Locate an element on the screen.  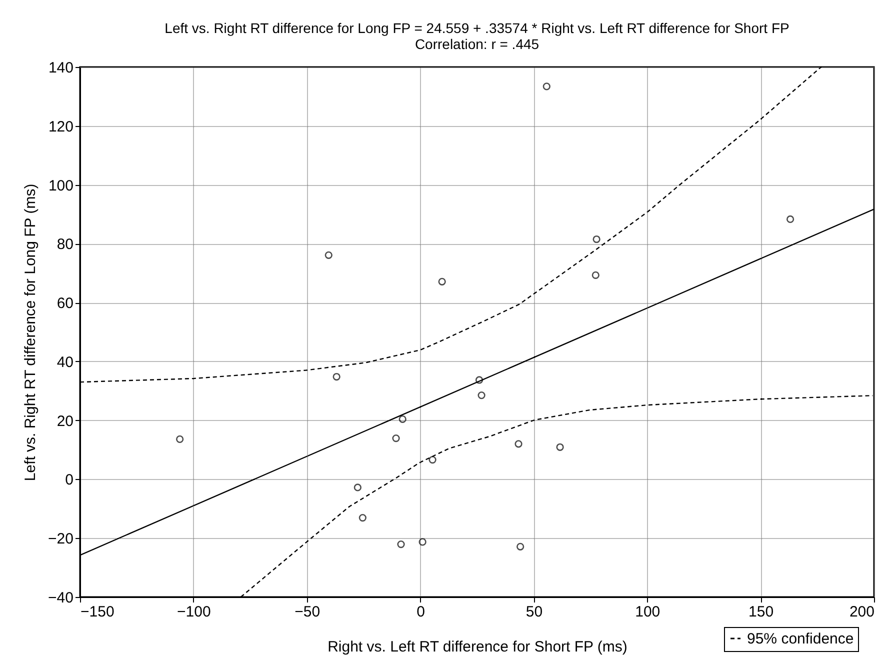
y-tick-label: −40 is located at coordinates (61, 598).